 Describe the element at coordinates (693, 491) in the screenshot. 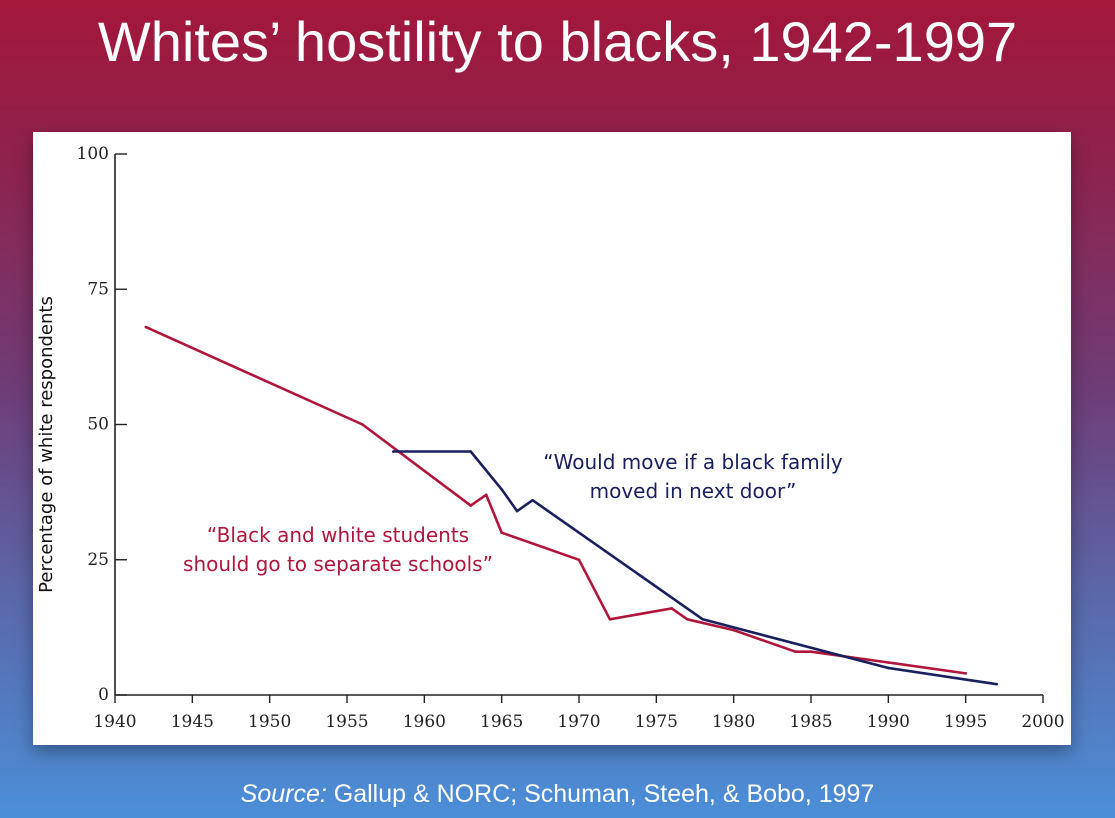

I see `series-label-2-line-2: moved in next door”` at that location.